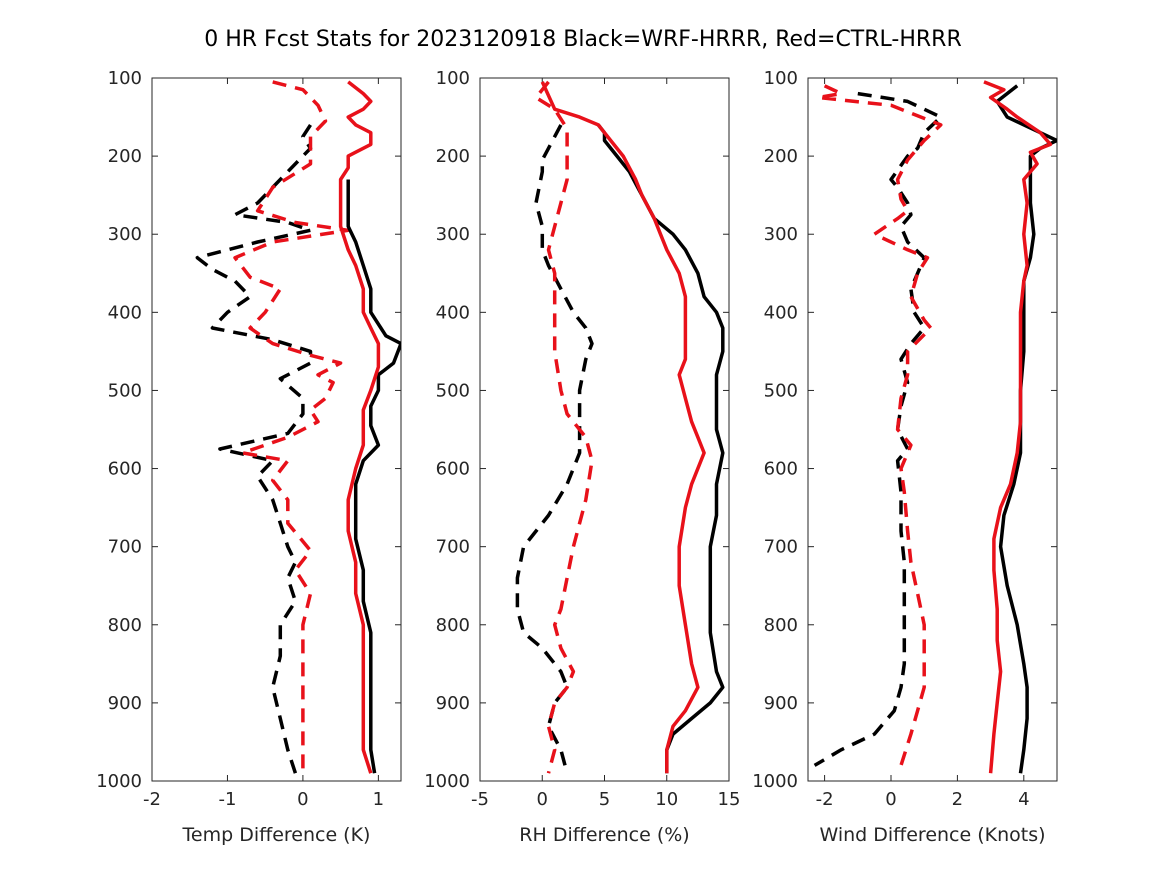 This screenshot has height=875, width=1167. Describe the element at coordinates (378, 799) in the screenshot. I see `x-tick-label: 1` at that location.